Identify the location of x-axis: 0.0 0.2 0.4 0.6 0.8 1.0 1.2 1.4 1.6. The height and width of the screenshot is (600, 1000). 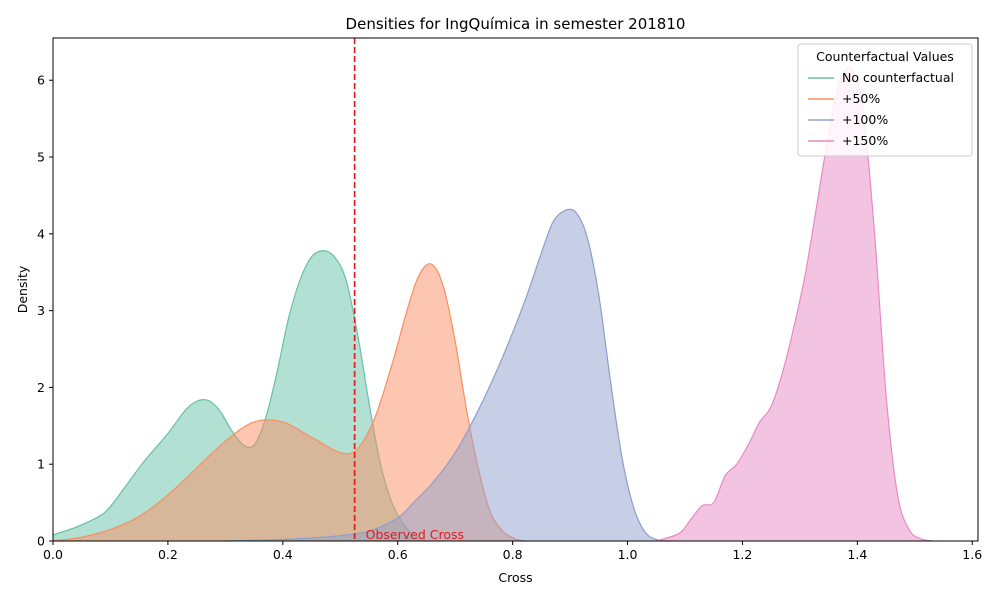
(512, 551).